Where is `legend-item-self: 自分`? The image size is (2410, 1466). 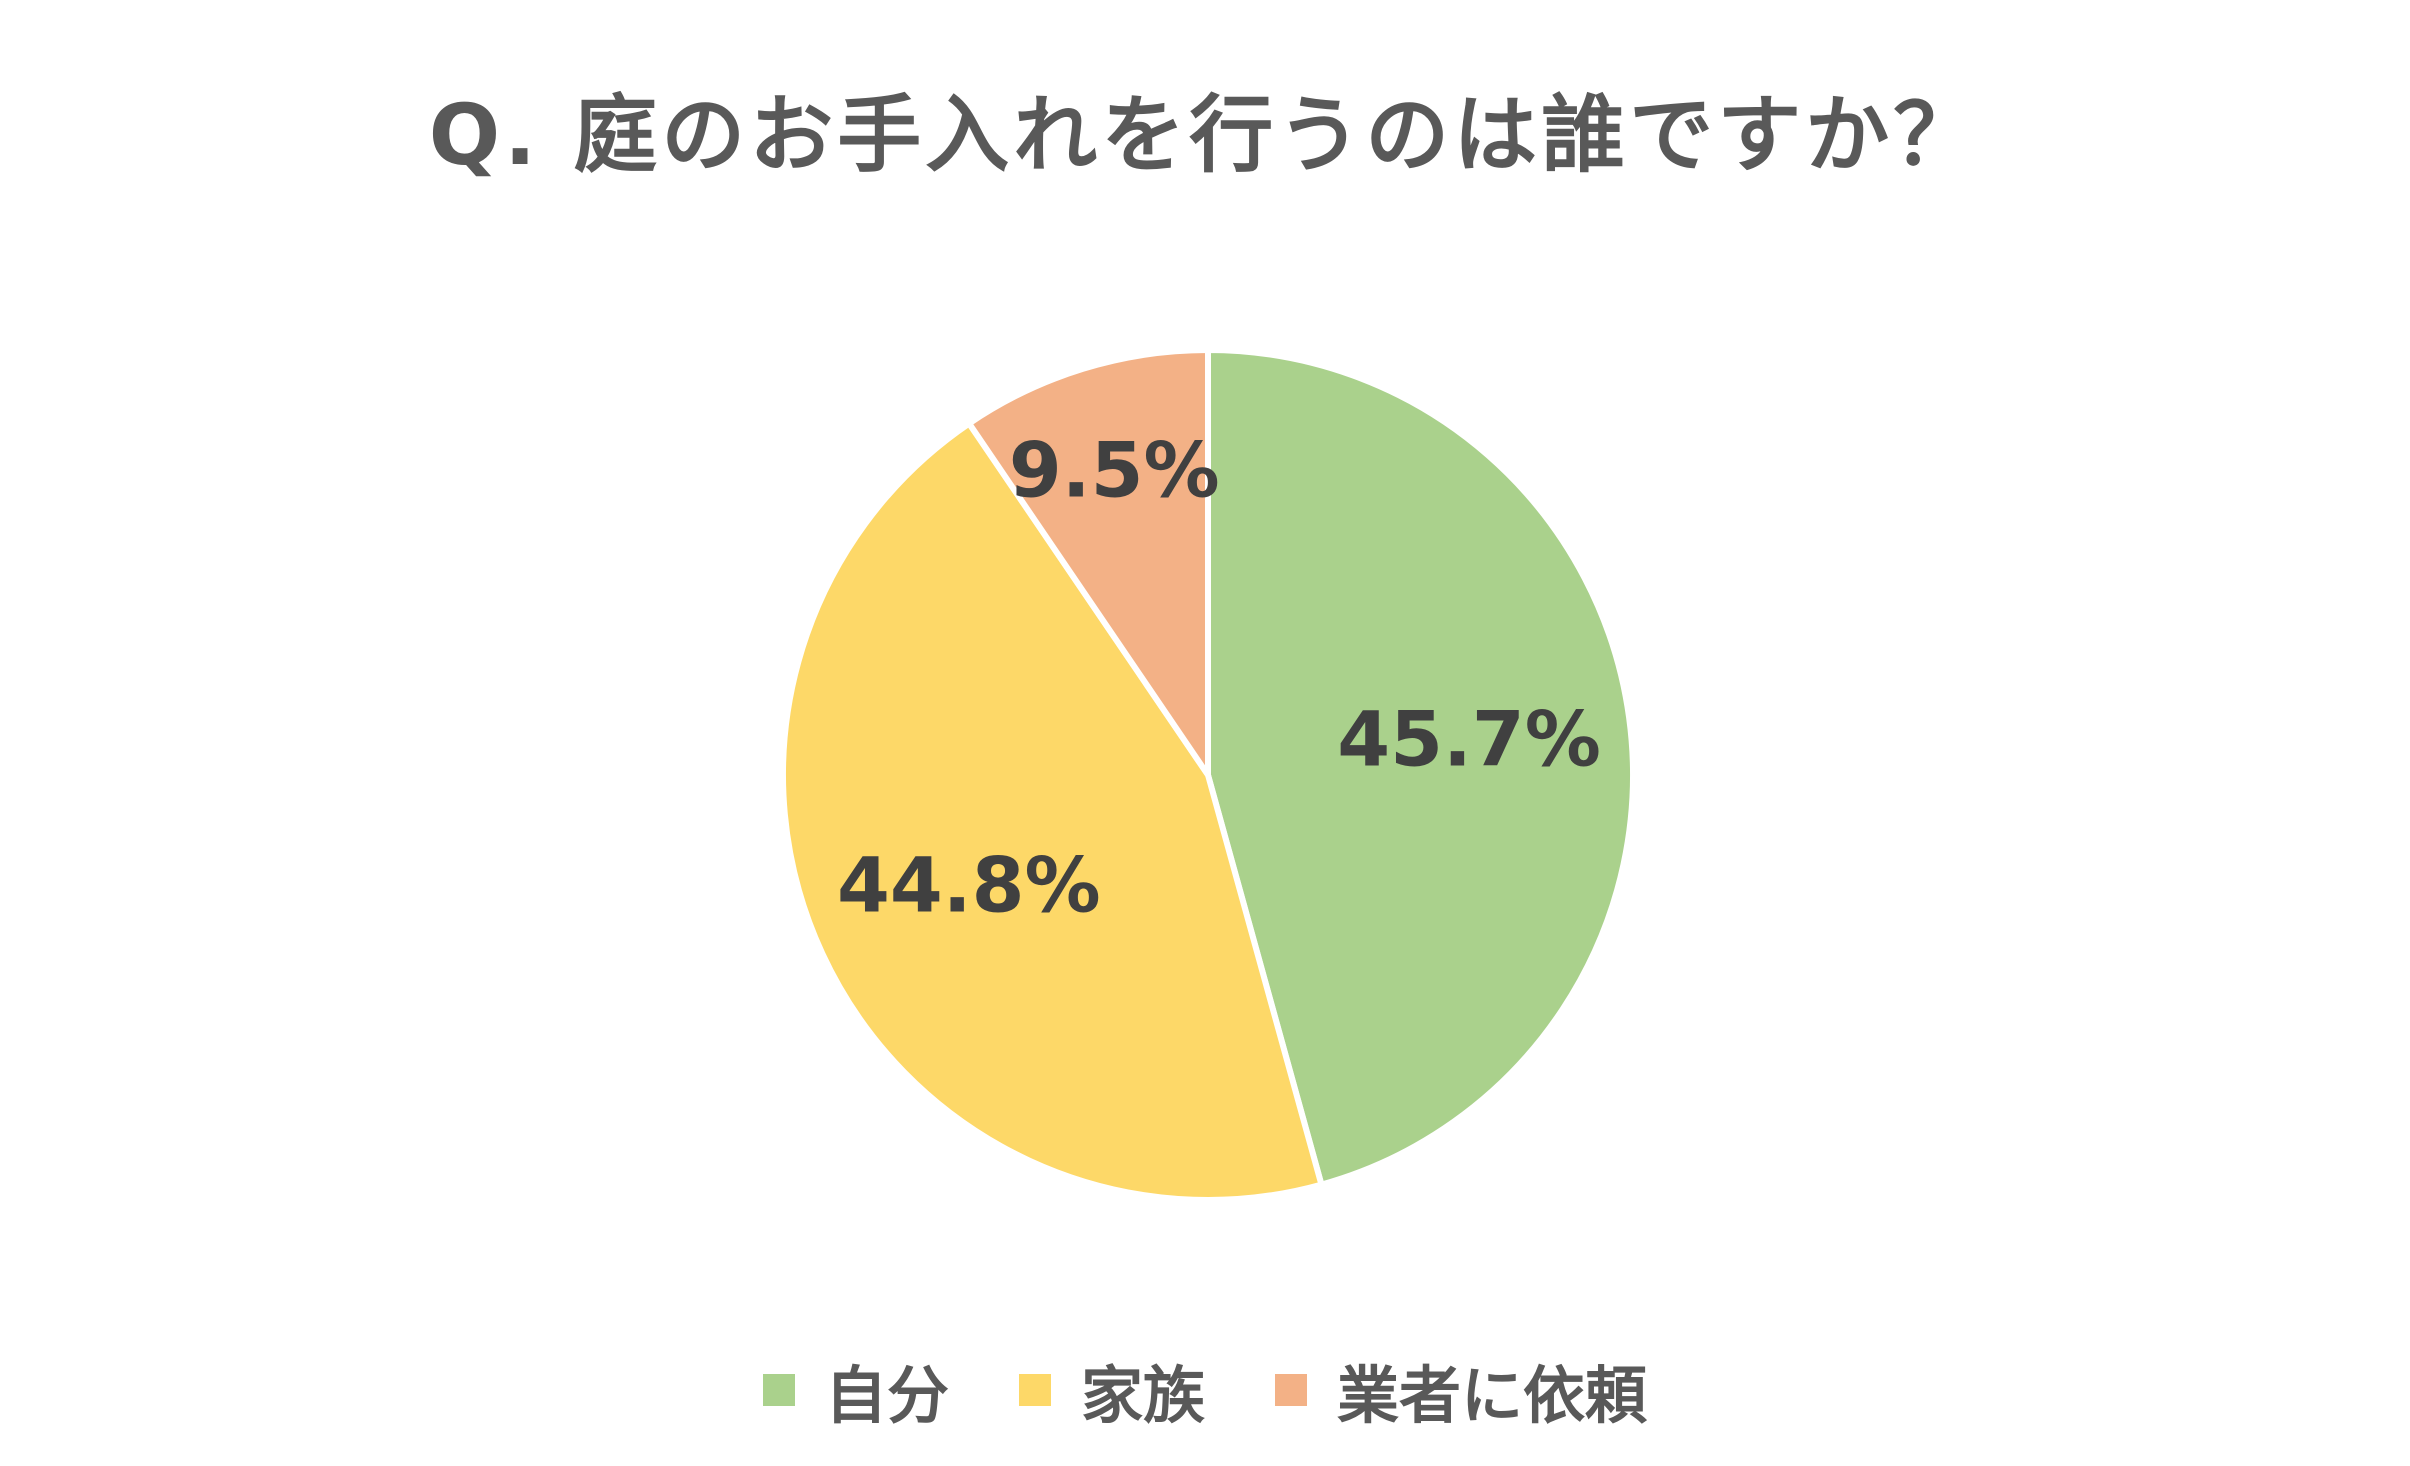 legend-item-self: 自分 is located at coordinates (855, 1390).